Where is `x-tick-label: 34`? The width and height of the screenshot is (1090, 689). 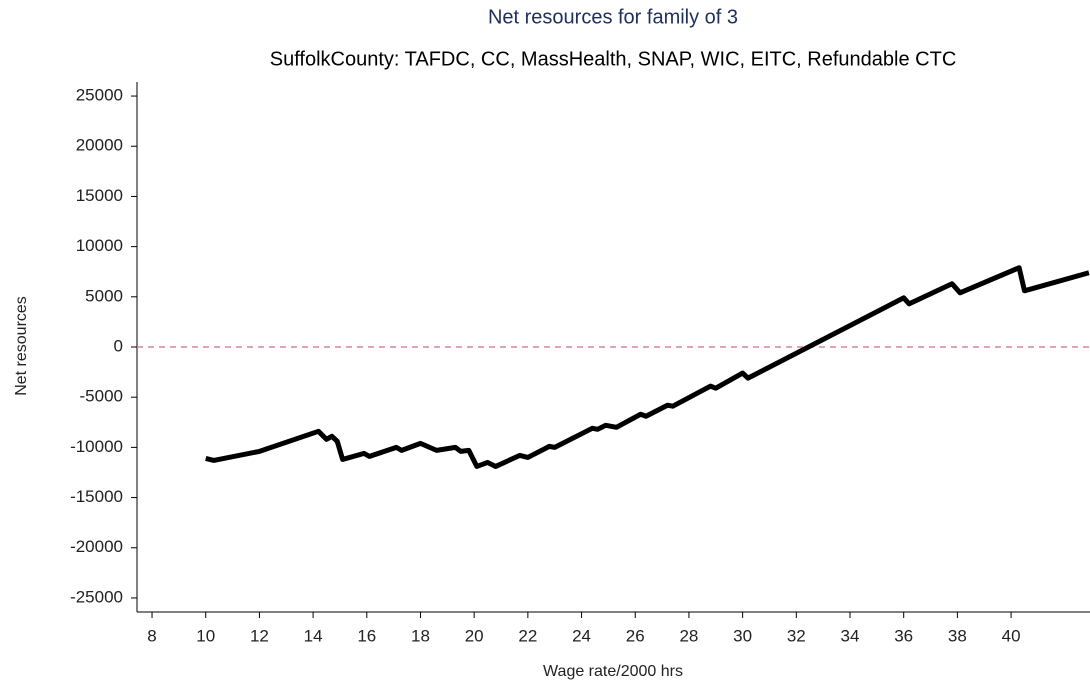
x-tick-label: 34 is located at coordinates (850, 635).